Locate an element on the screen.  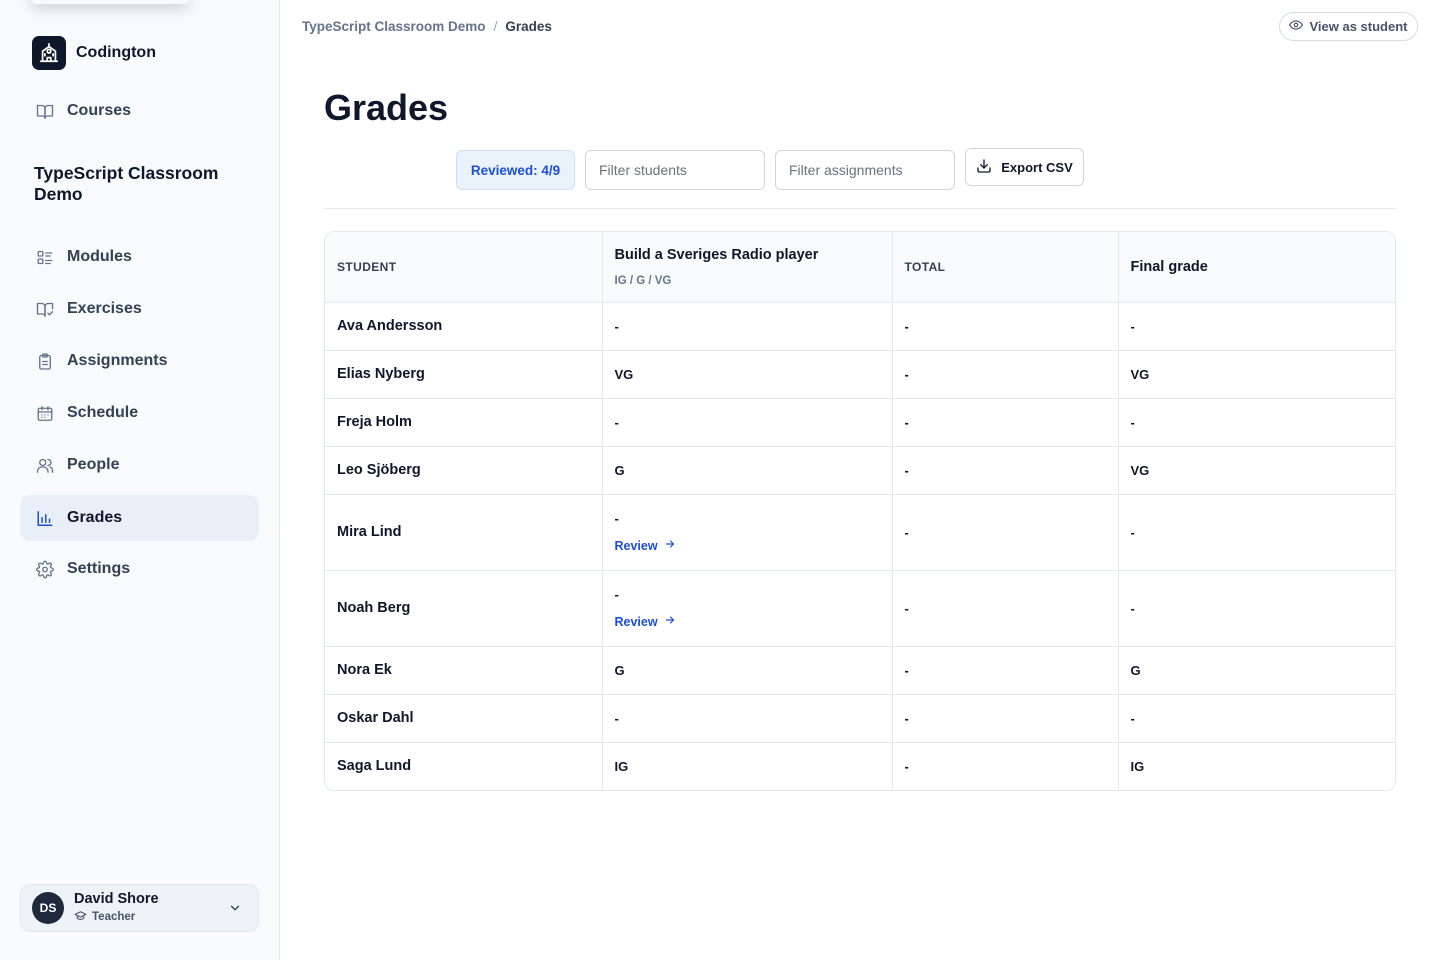
user-role-label: Teacher is located at coordinates (114, 917).